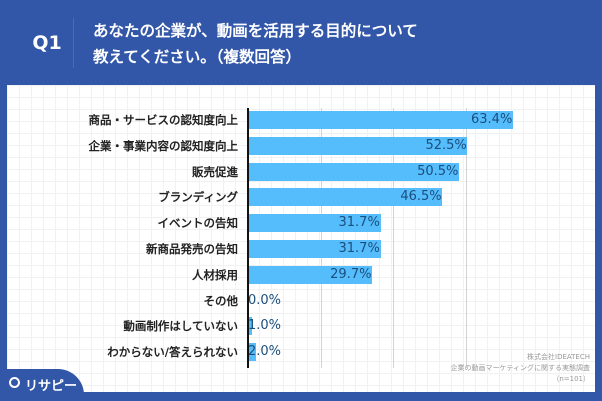 This screenshot has height=401, width=602. I want to click on value-label: 29.7%, so click(351, 274).